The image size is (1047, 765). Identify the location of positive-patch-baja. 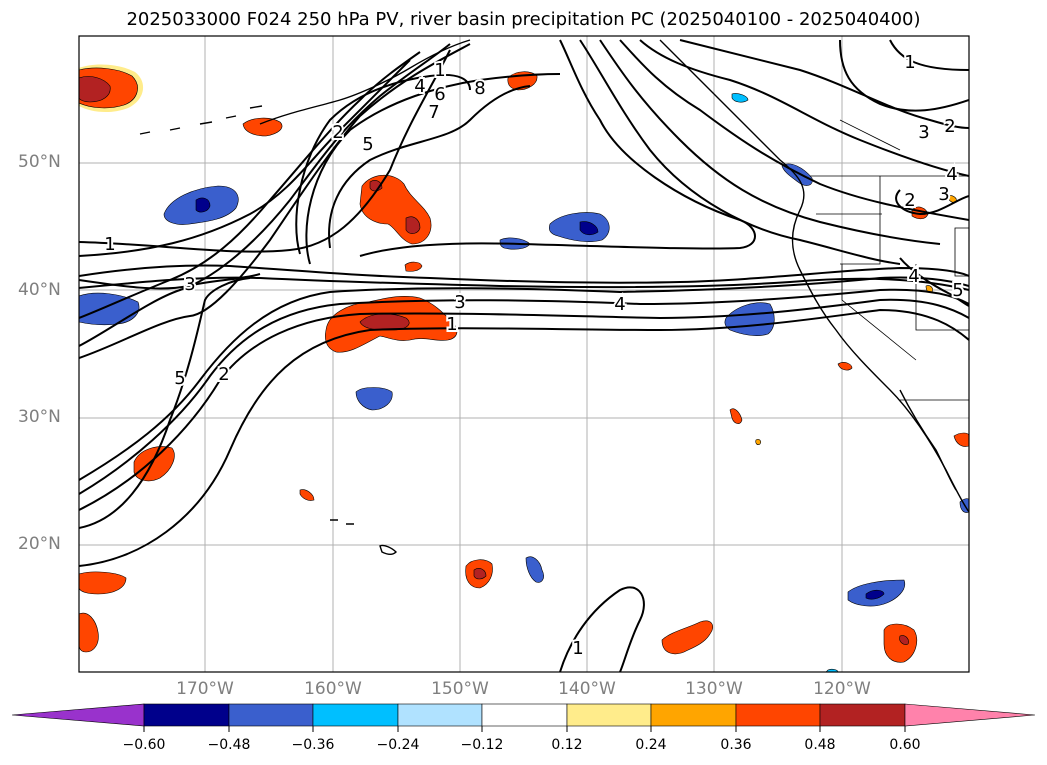
(900, 643).